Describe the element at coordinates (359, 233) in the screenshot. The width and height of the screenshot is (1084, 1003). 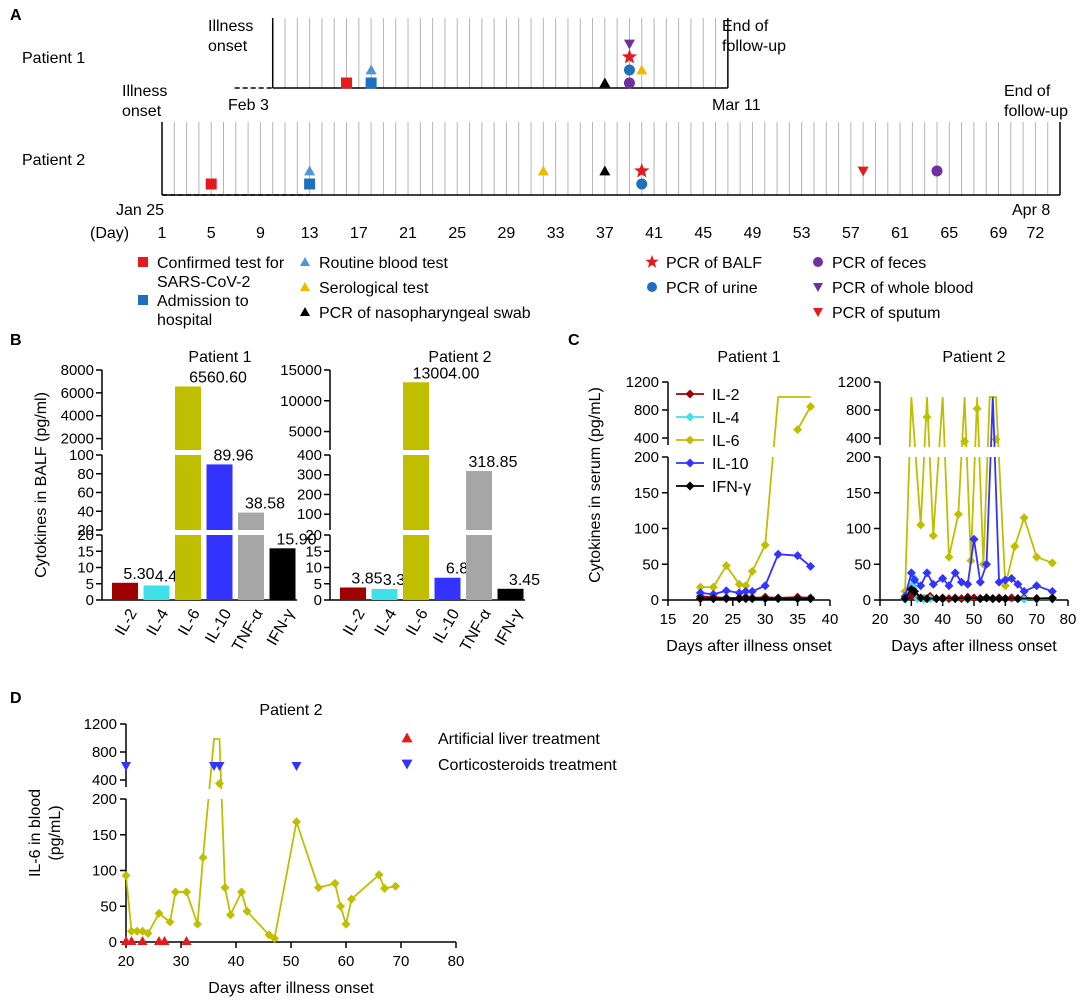
I see `day-tick-label: 17` at that location.